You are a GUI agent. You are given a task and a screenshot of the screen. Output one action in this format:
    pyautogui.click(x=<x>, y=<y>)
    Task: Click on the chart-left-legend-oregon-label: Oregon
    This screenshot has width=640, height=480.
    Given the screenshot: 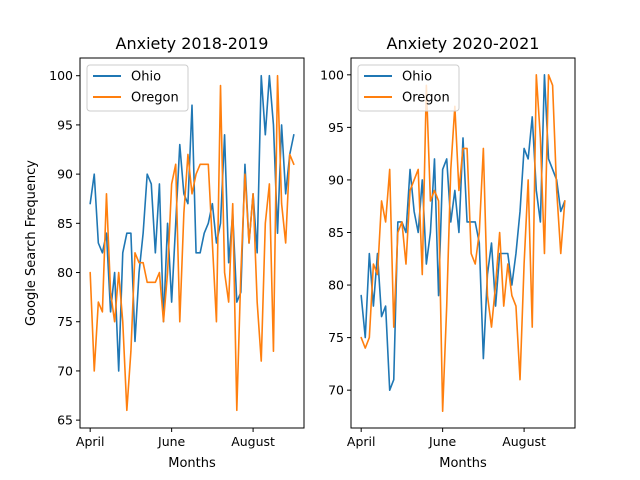 What is the action you would take?
    pyautogui.click(x=155, y=98)
    